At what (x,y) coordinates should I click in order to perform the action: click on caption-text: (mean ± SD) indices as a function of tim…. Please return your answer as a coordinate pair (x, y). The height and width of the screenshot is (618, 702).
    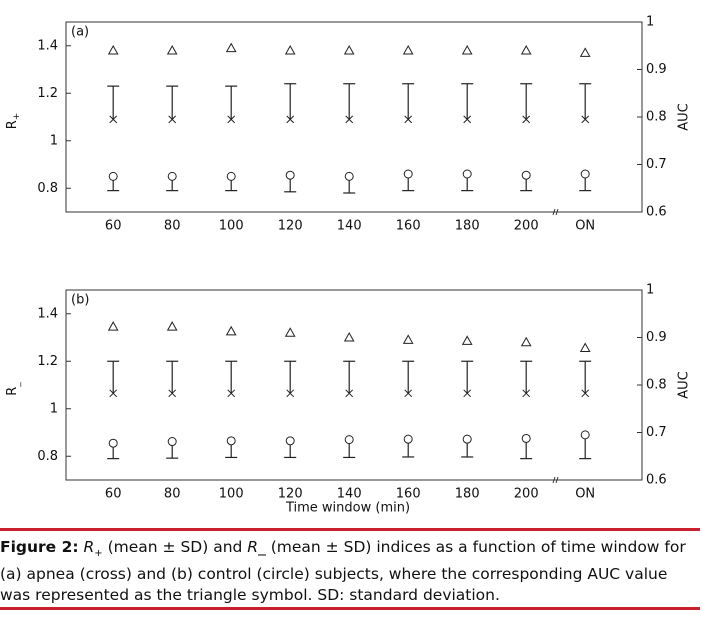
    Looking at the image, I should click on (343, 571).